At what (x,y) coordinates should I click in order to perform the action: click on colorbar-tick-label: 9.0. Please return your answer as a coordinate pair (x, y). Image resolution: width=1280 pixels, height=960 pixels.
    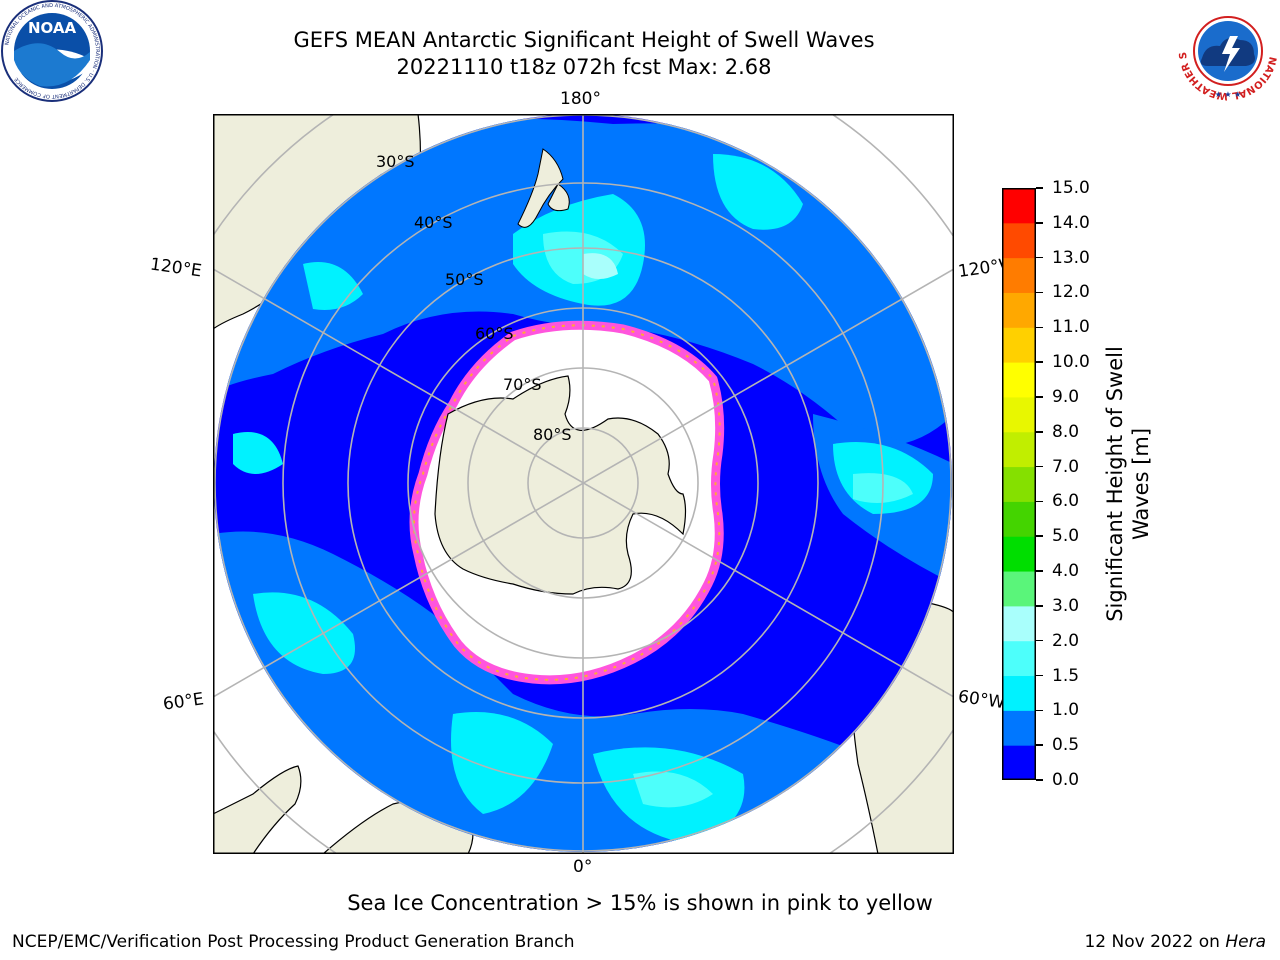
    Looking at the image, I should click on (1066, 396).